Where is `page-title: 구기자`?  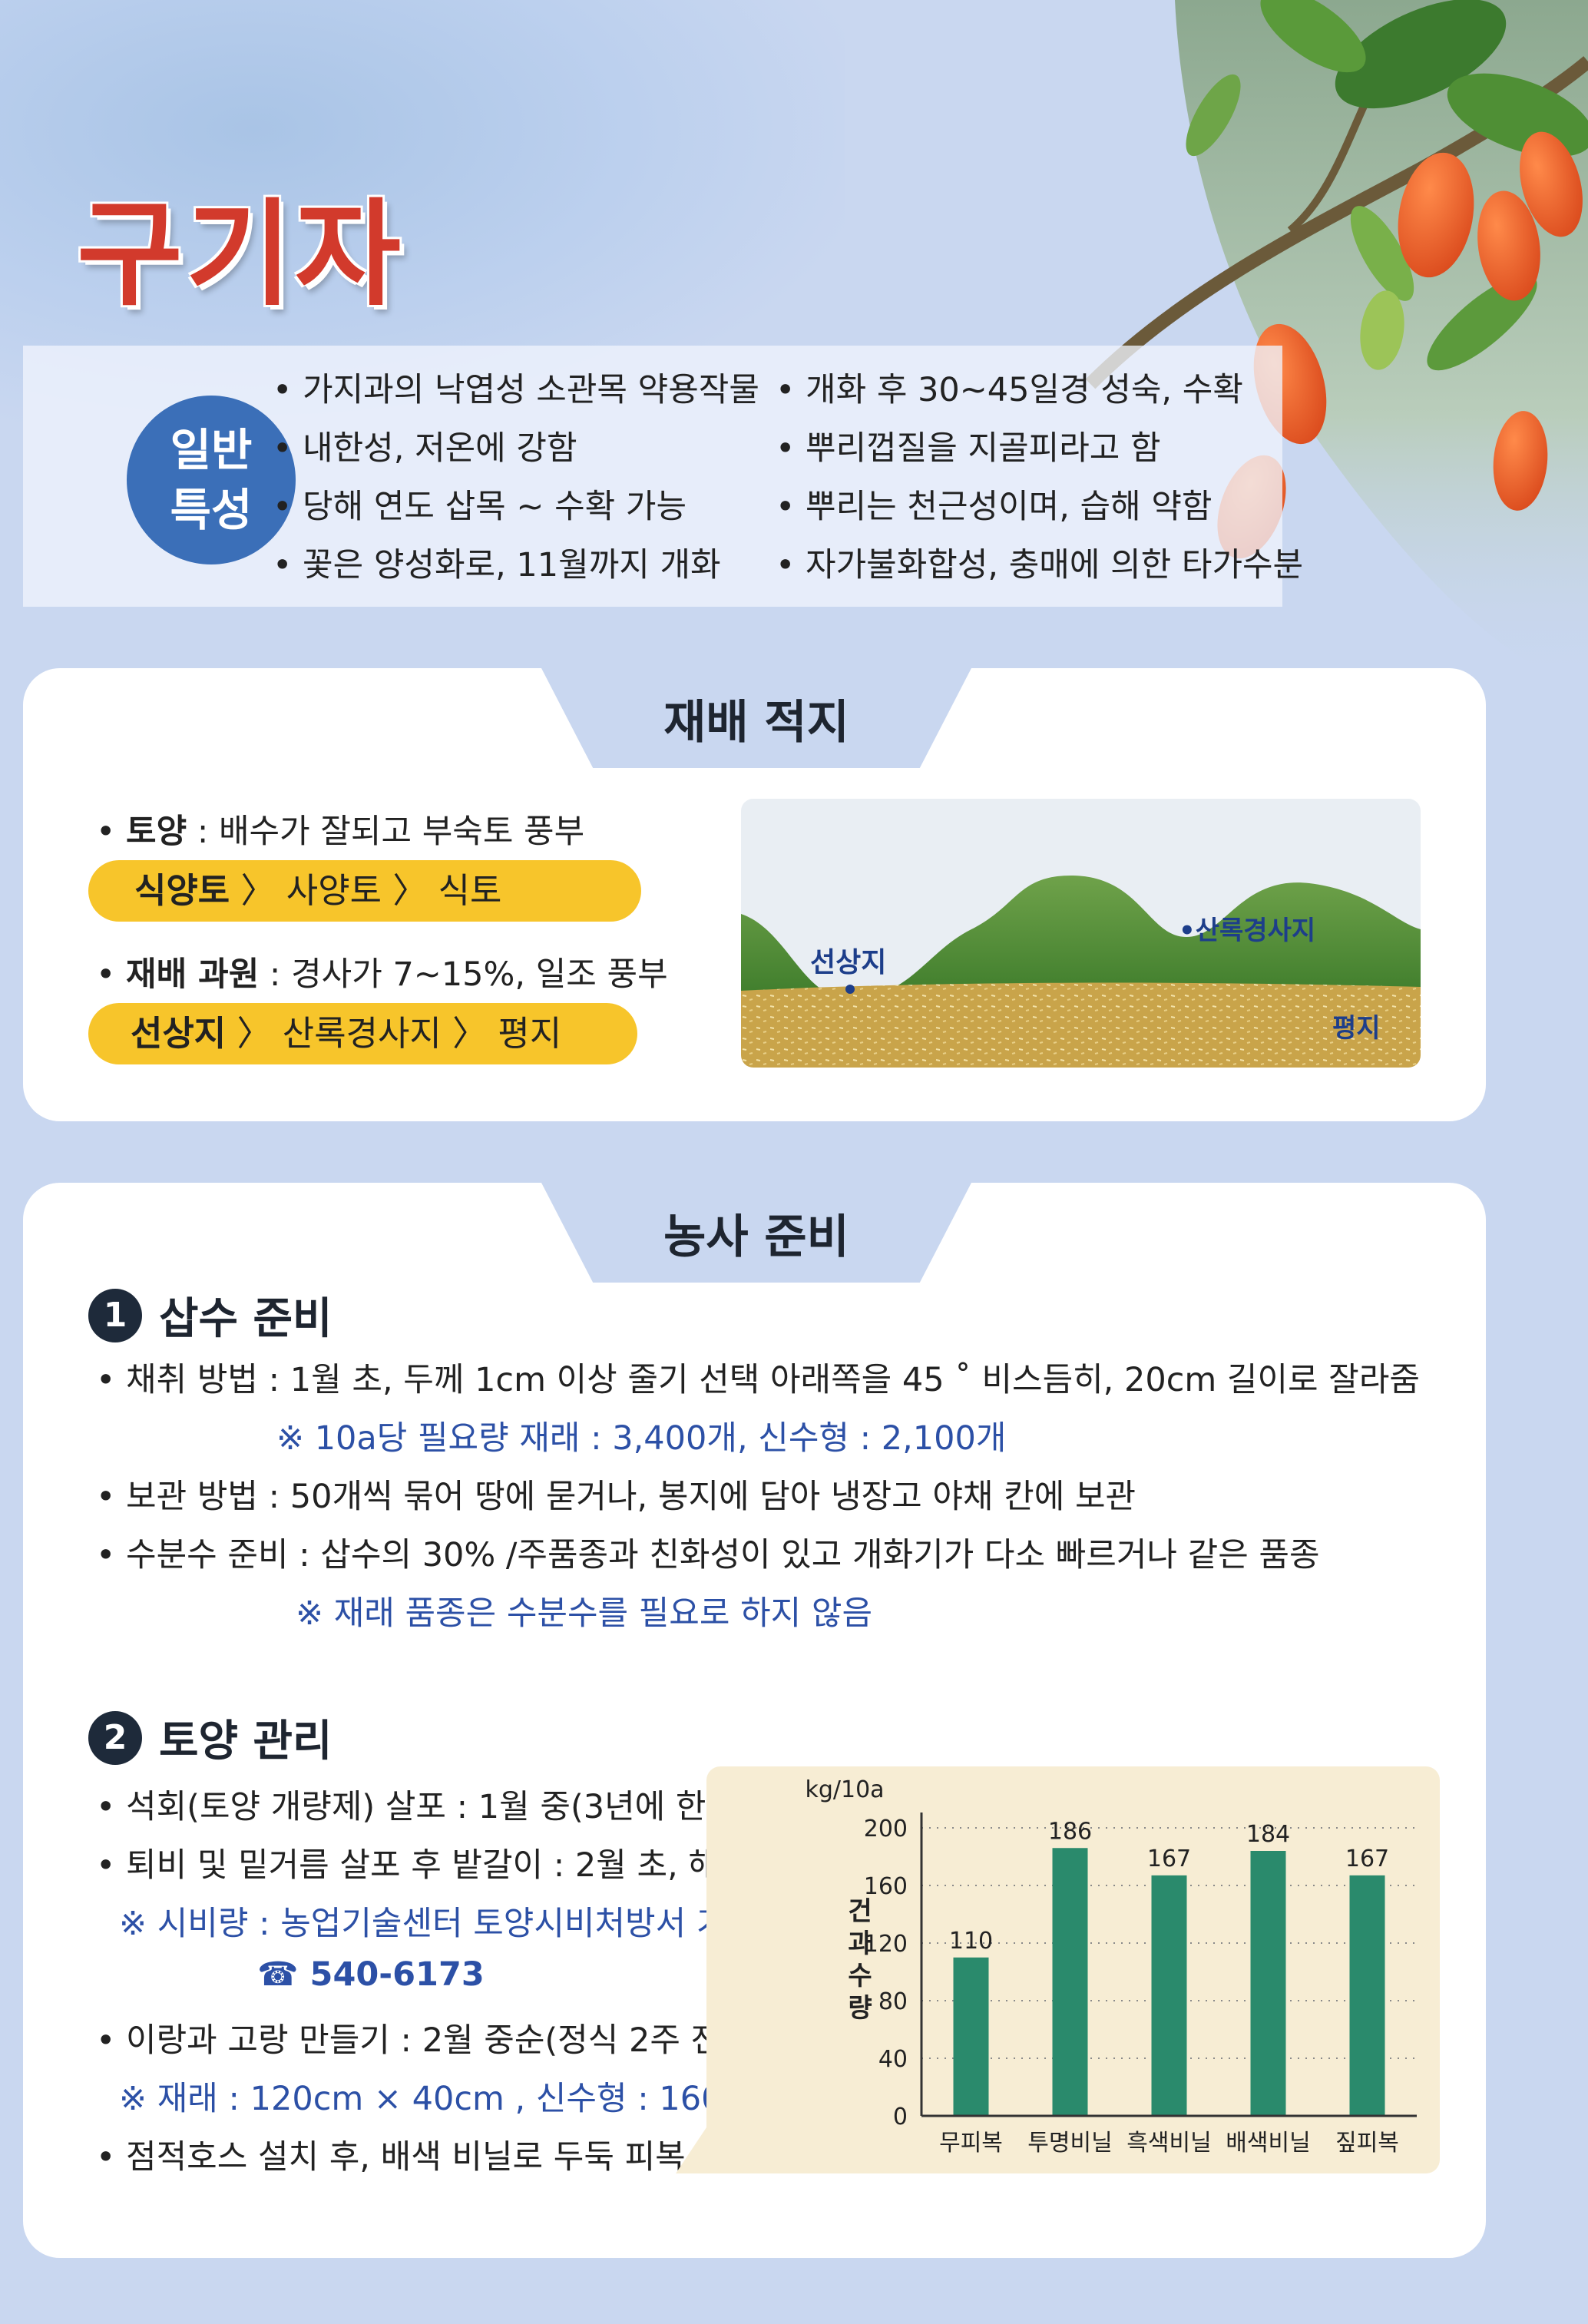 page-title: 구기자 is located at coordinates (241, 255).